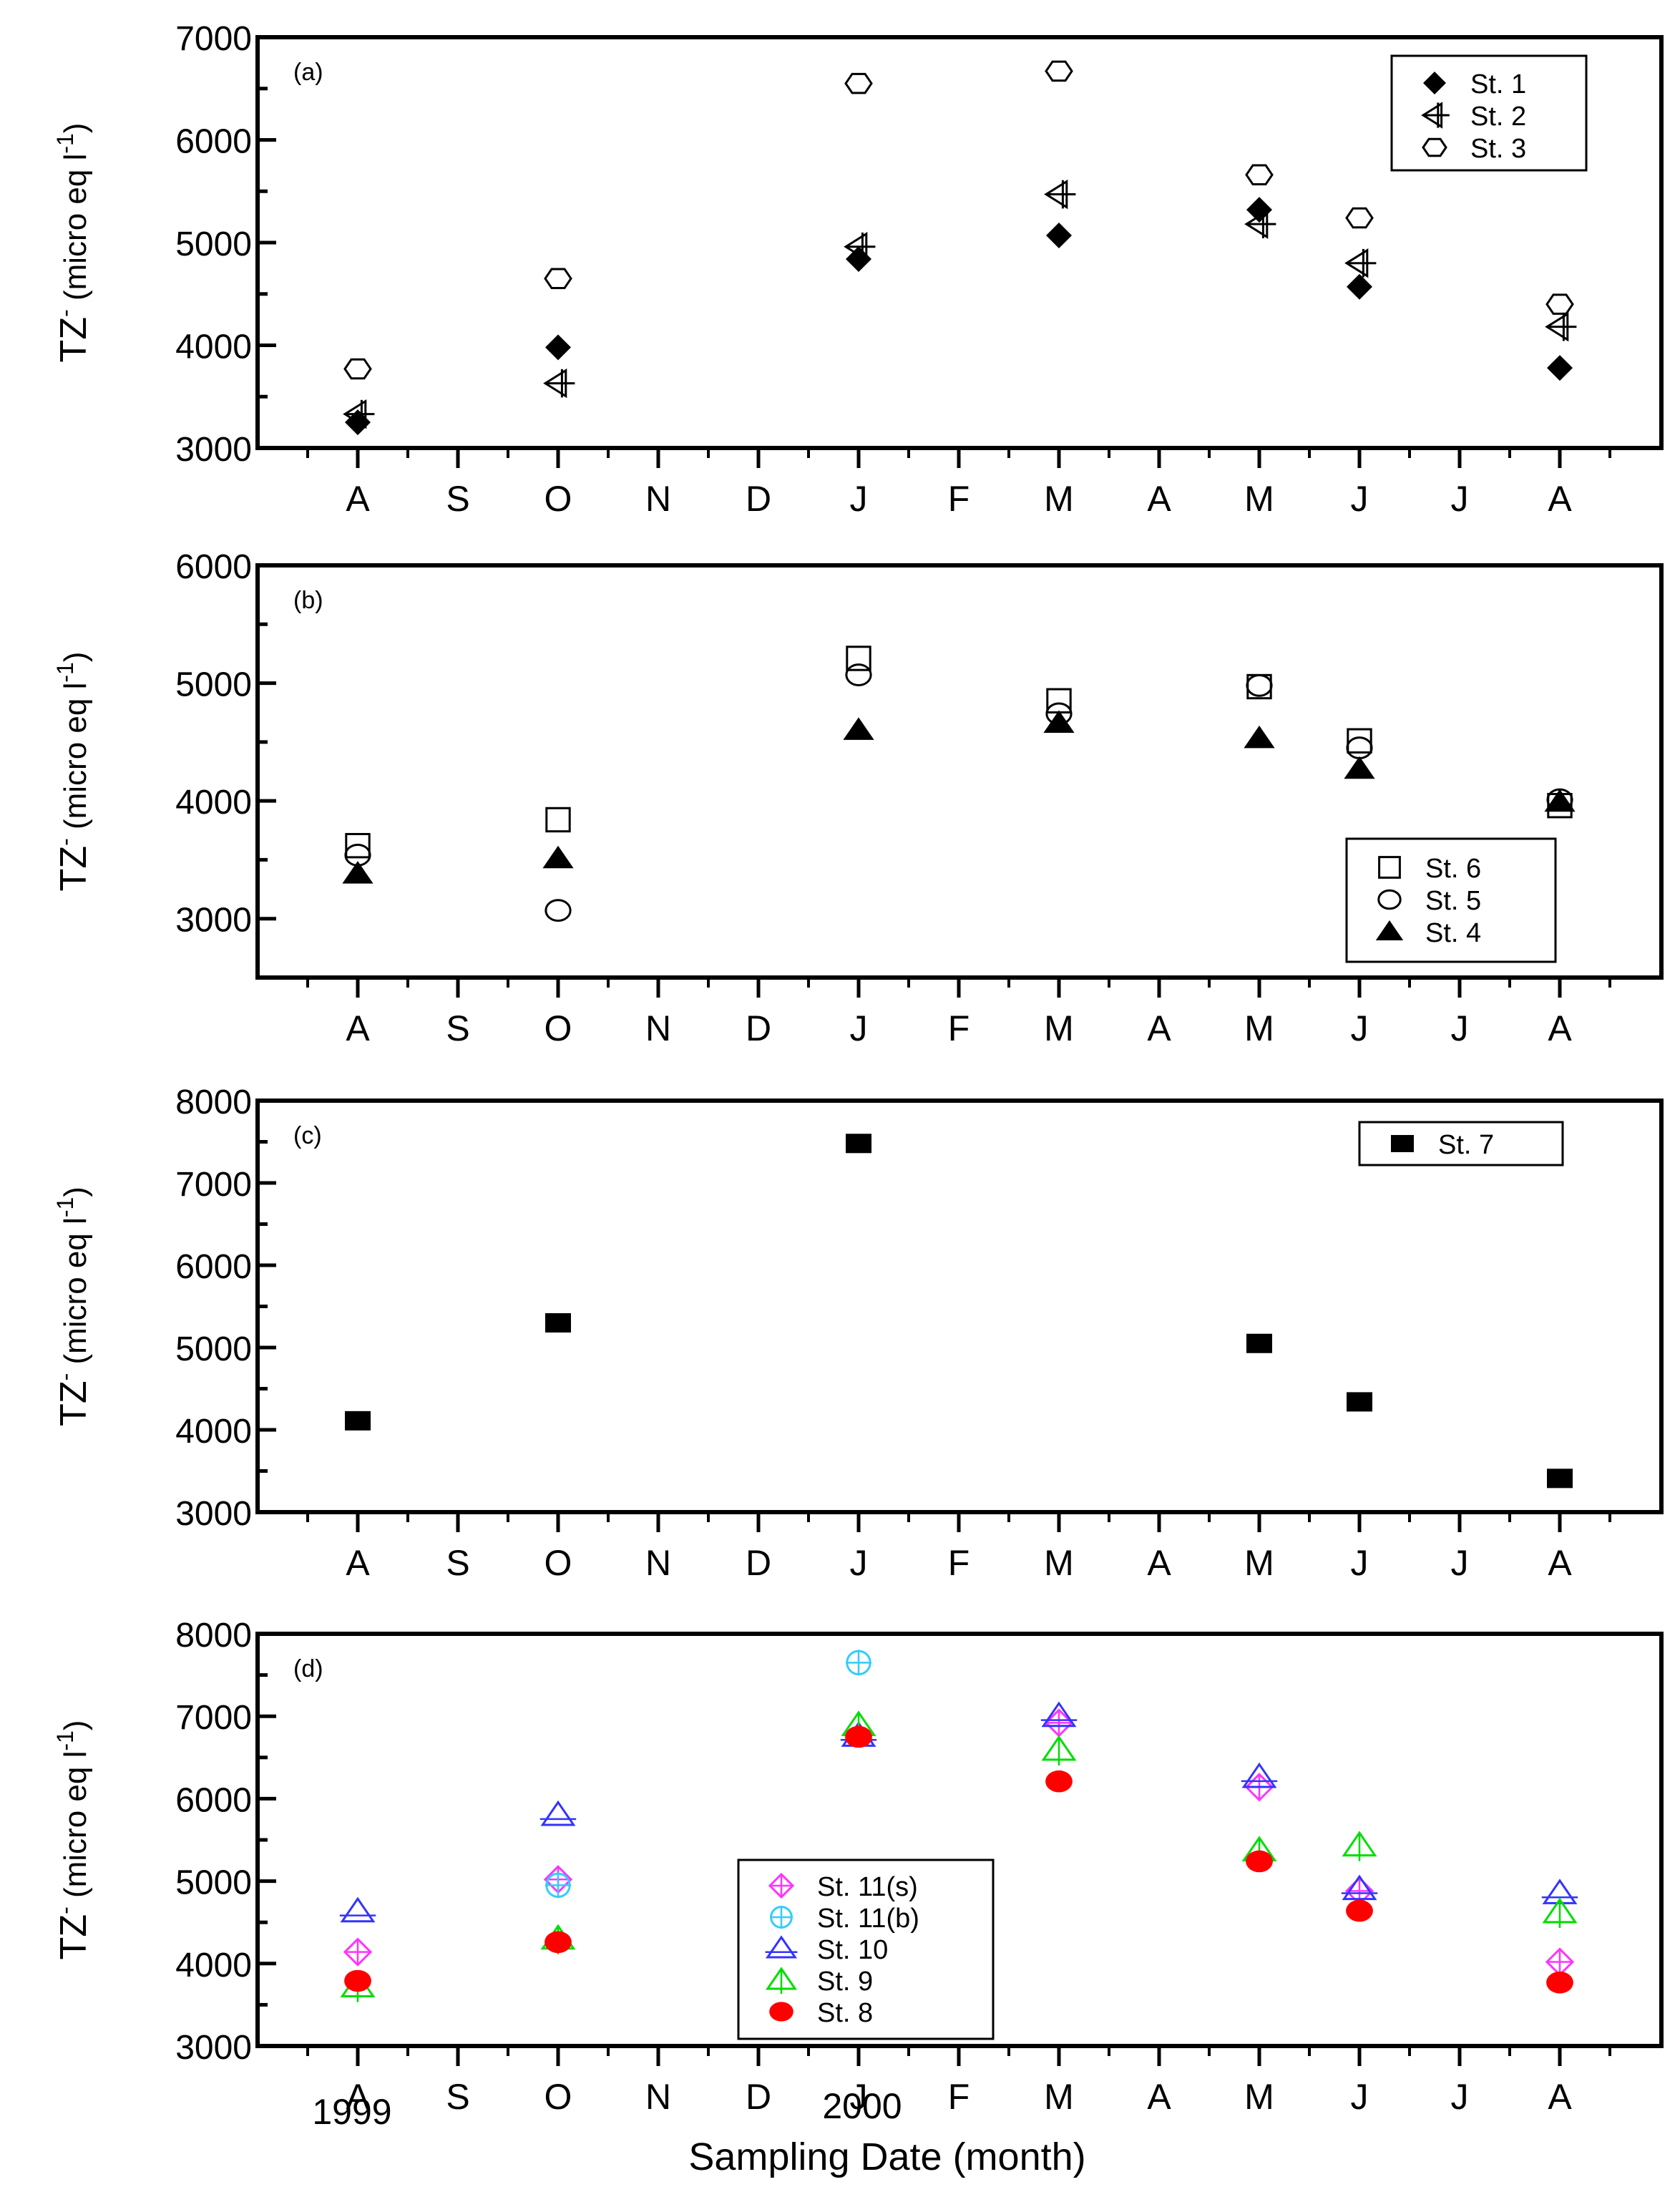  Describe the element at coordinates (845, 1982) in the screenshot. I see `legend-label: St. 9` at that location.